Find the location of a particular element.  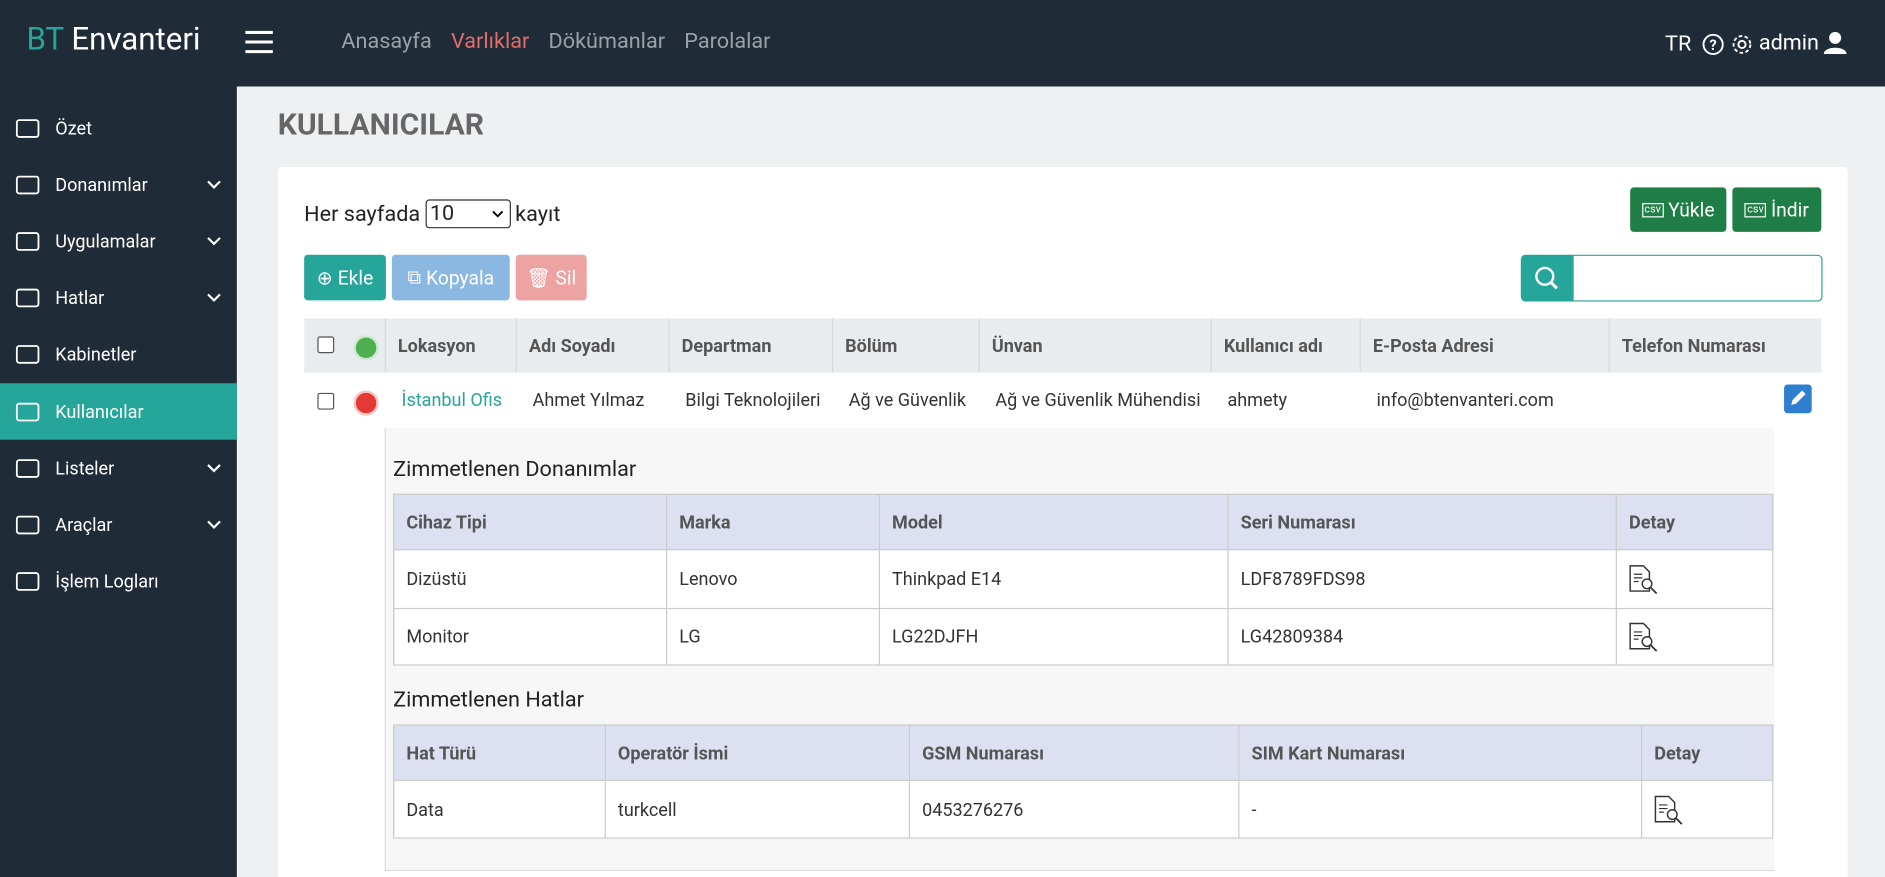

help-icon: ? is located at coordinates (1713, 44).